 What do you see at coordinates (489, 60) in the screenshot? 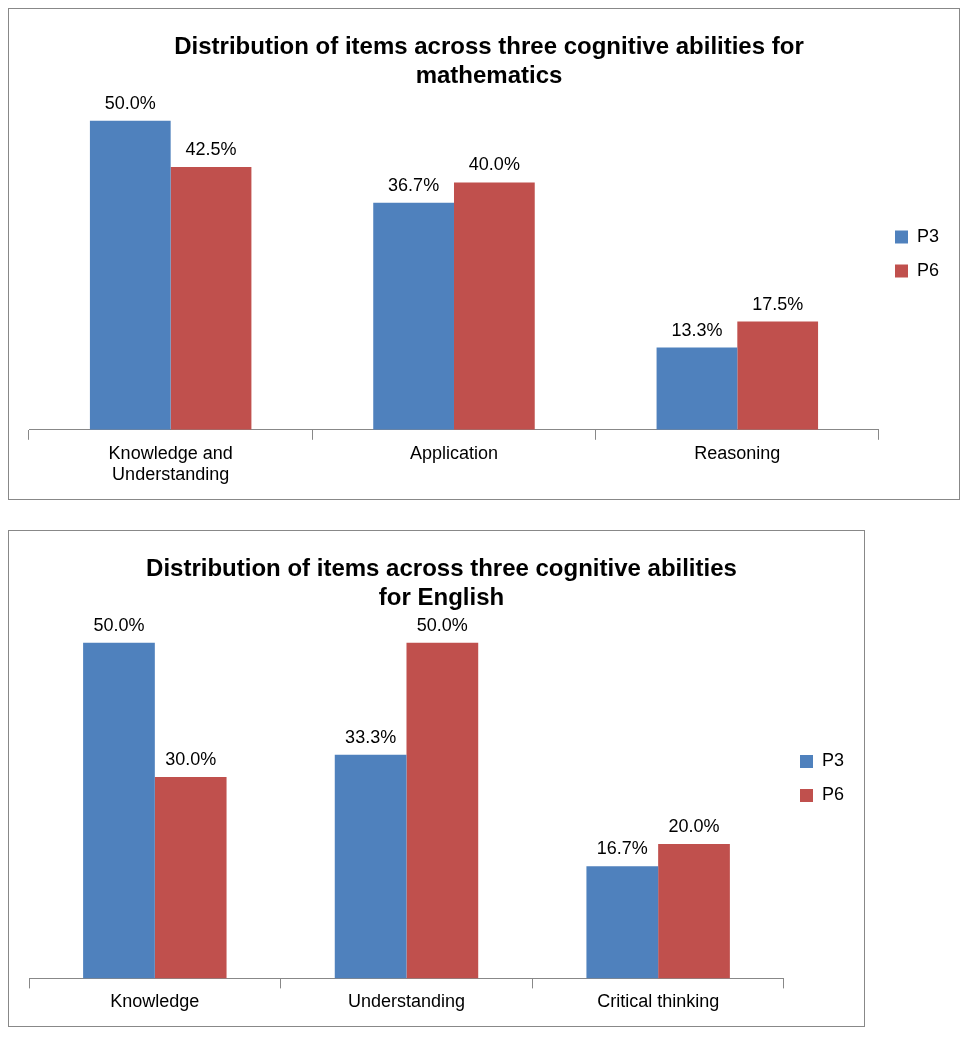
I see `chart-title: Distribution of items across three cognitive abilities for mathematics` at bounding box center [489, 60].